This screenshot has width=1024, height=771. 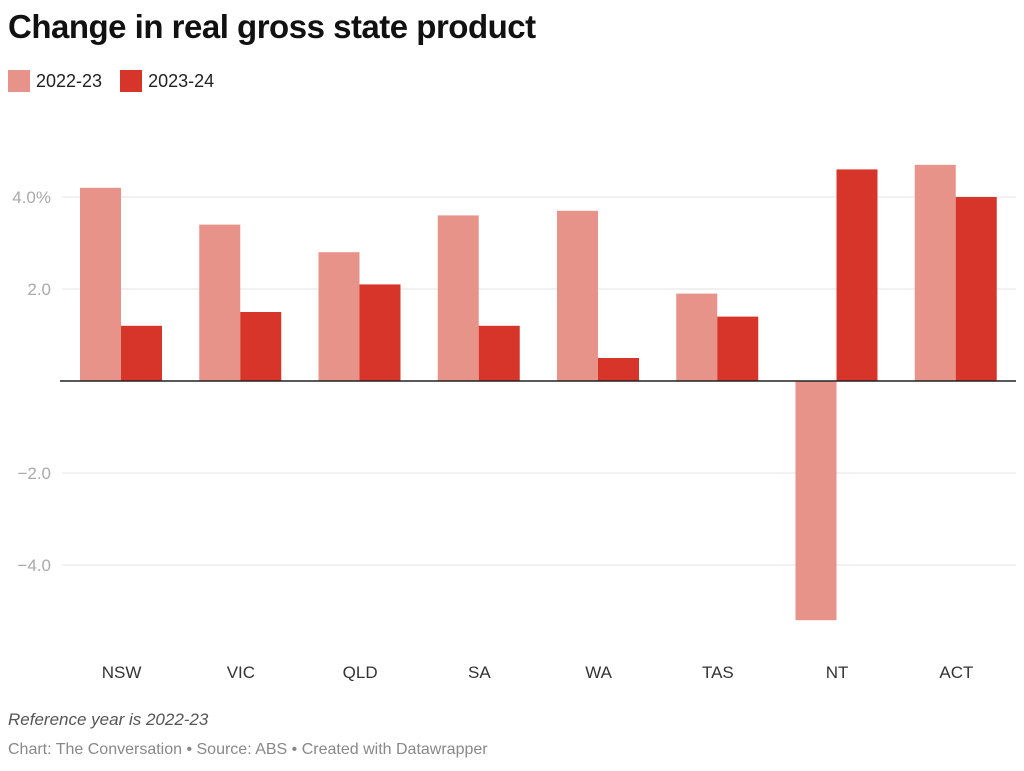 I want to click on legend-label: 2022-23, so click(x=69, y=80).